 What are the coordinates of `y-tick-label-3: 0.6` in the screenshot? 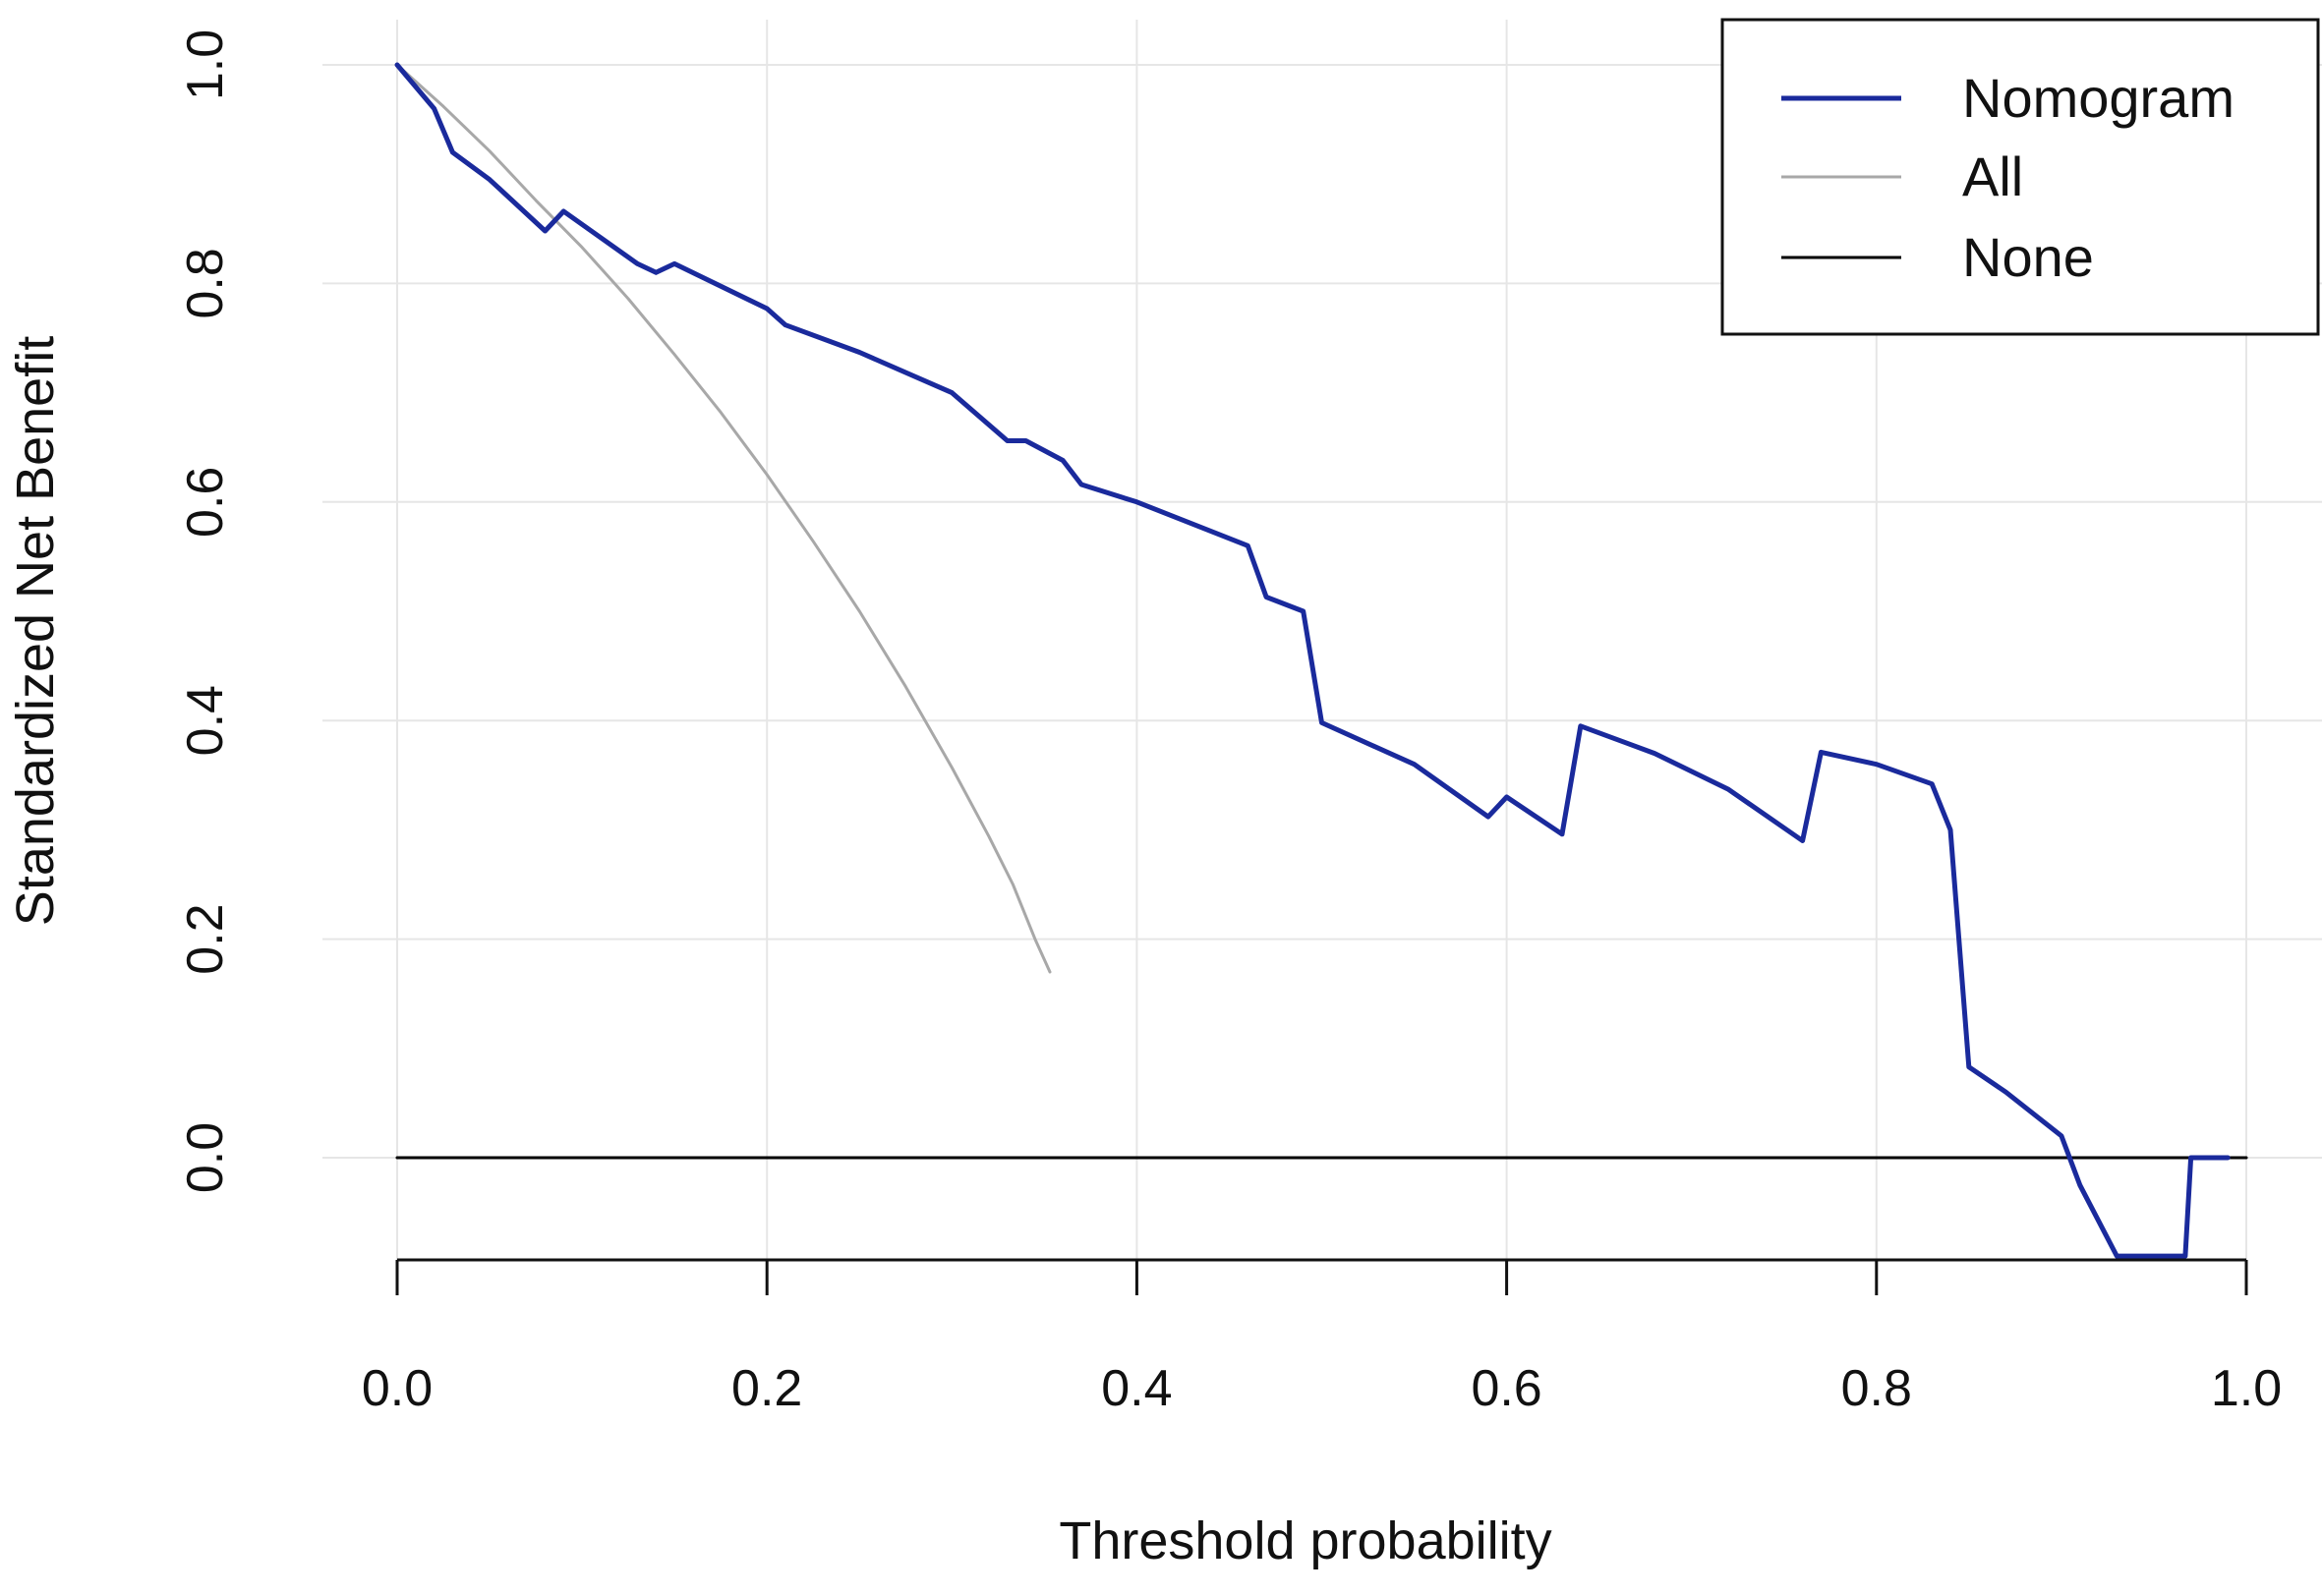 It's located at (205, 502).